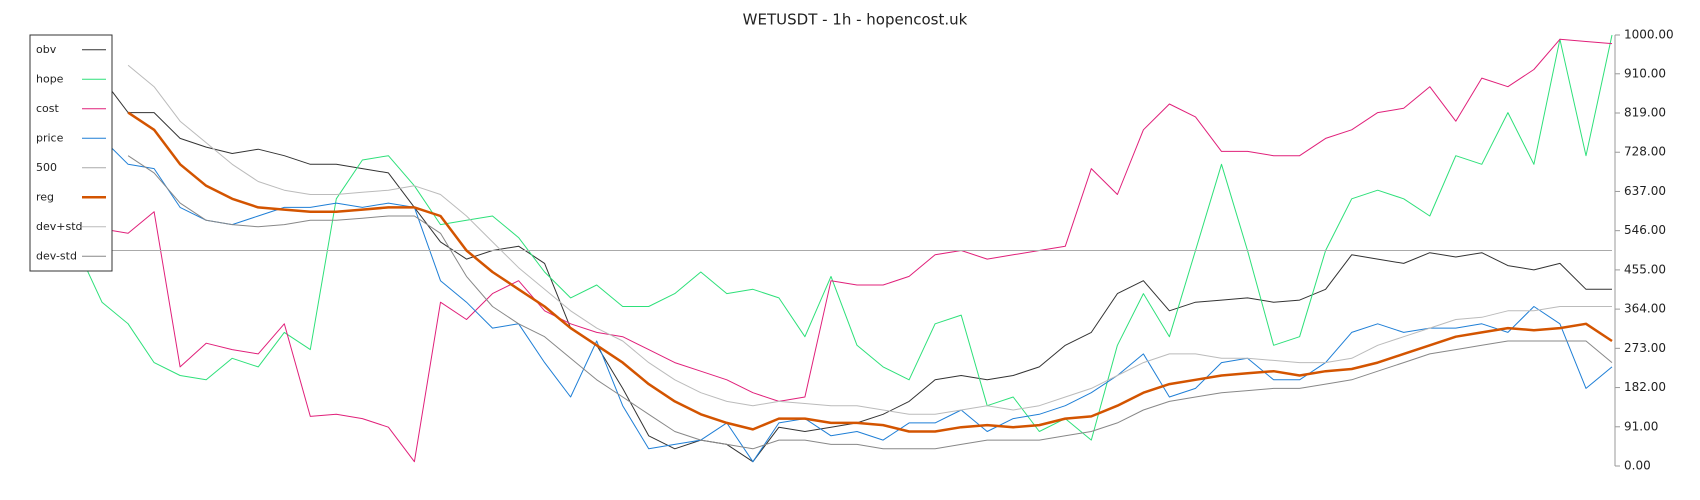  I want to click on y-tick-label: 637.00, so click(1645, 191).